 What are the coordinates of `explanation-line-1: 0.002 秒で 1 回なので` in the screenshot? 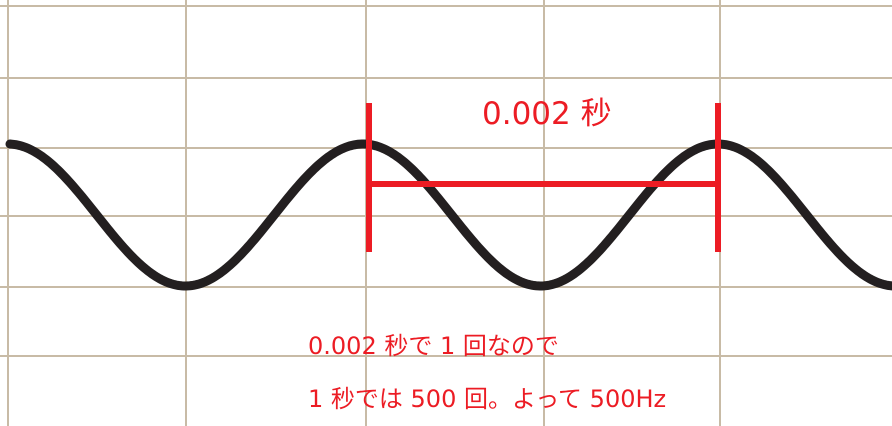 It's located at (433, 346).